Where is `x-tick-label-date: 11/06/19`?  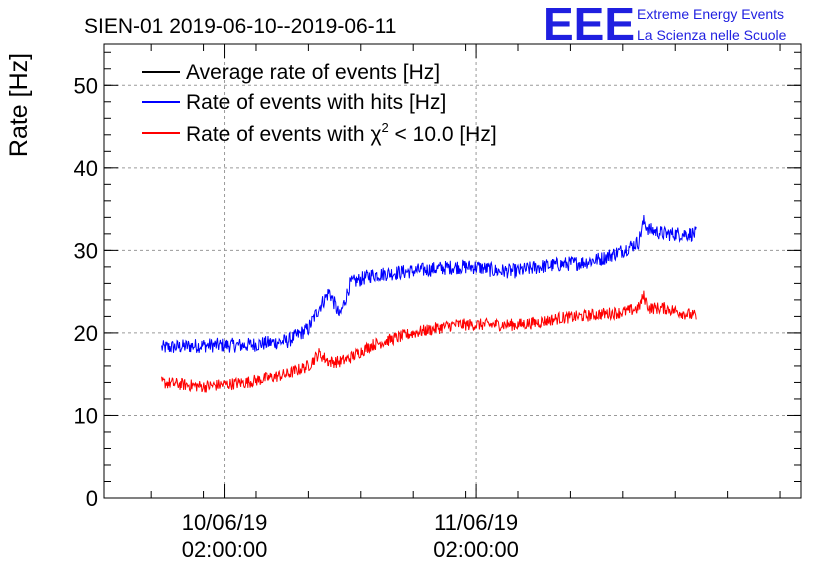 x-tick-label-date: 11/06/19 is located at coordinates (476, 522).